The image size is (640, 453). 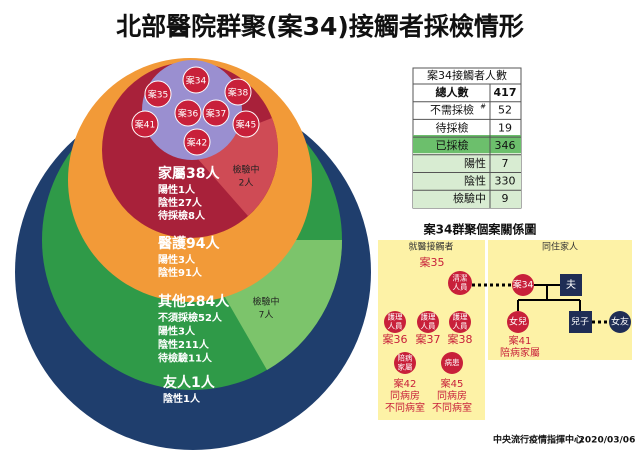 What do you see at coordinates (180, 272) in the screenshot?
I see `group-line: 陰性91人` at bounding box center [180, 272].